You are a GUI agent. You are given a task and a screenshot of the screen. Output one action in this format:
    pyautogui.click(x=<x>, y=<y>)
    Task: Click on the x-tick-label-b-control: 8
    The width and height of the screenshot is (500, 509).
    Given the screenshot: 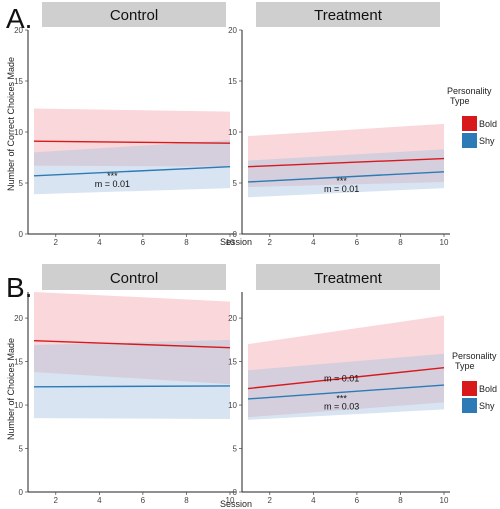 What is the action you would take?
    pyautogui.click(x=186, y=500)
    